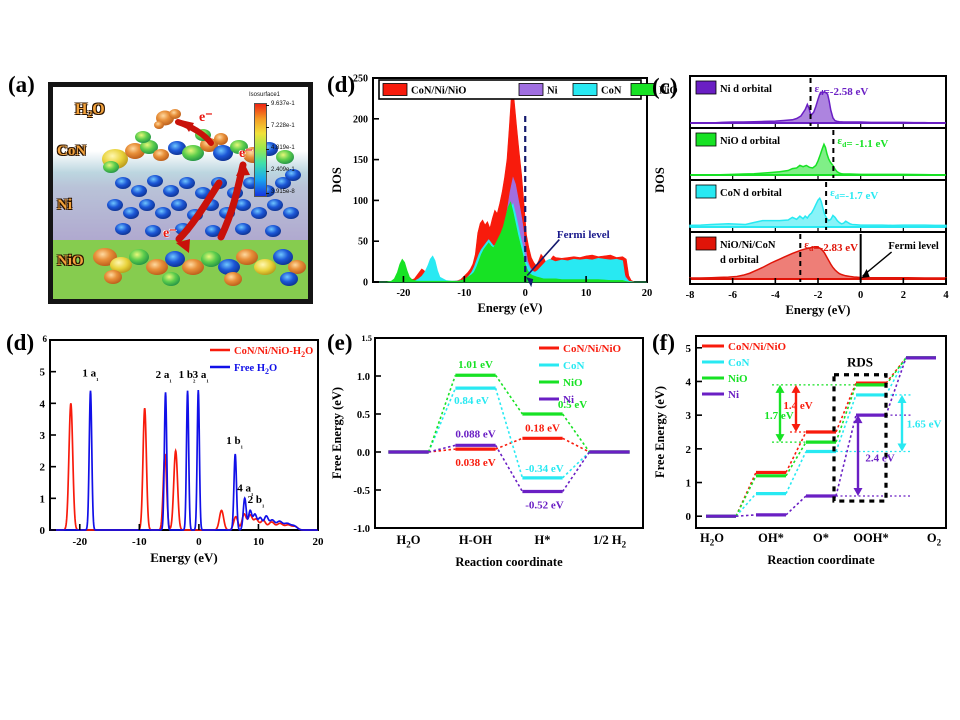 Image resolution: width=960 pixels, height=720 pixels. Describe the element at coordinates (363, 415) in the screenshot. I see `y-tick-label: 0.5` at that location.